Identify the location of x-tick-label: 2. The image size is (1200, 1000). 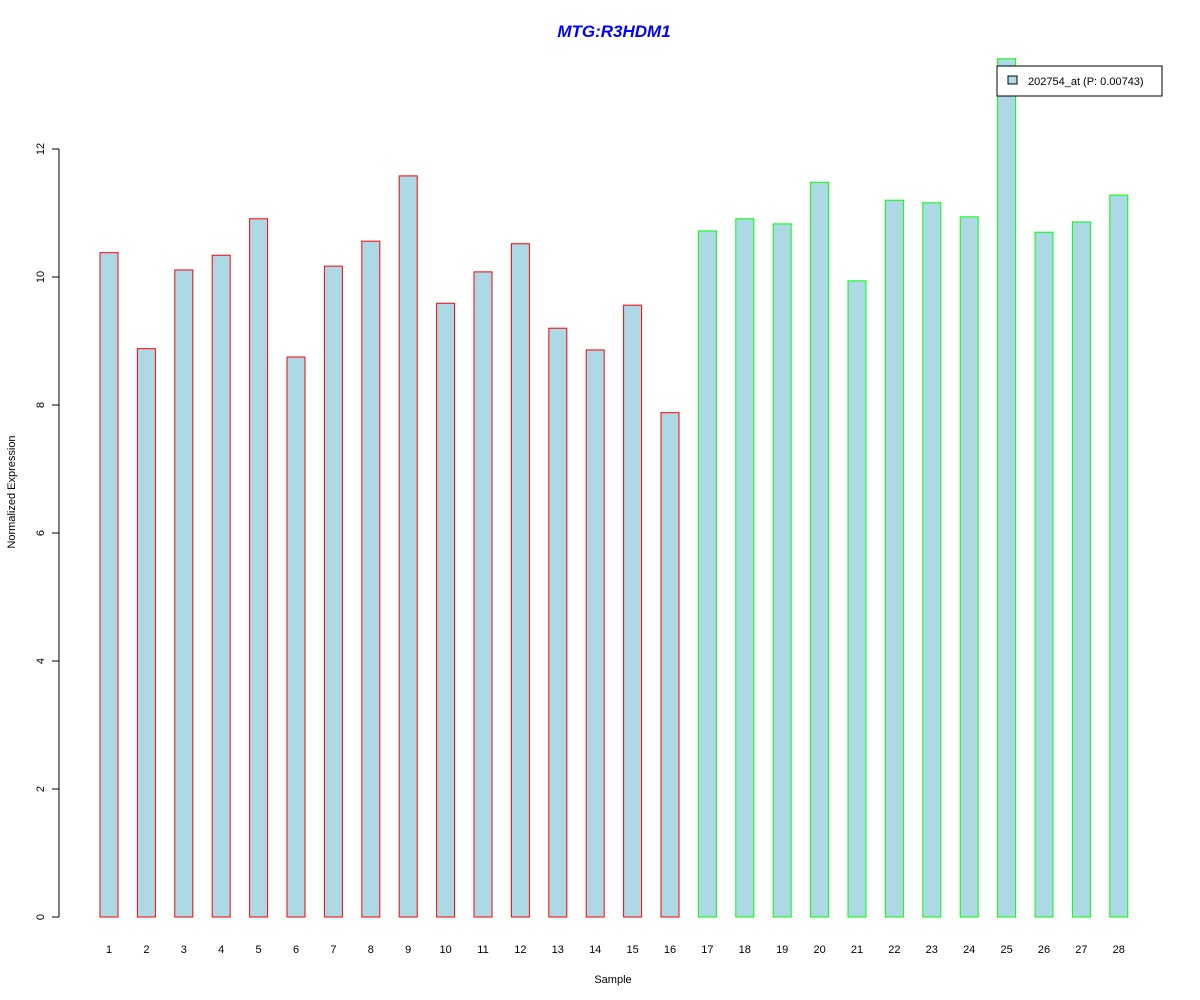
(146, 950).